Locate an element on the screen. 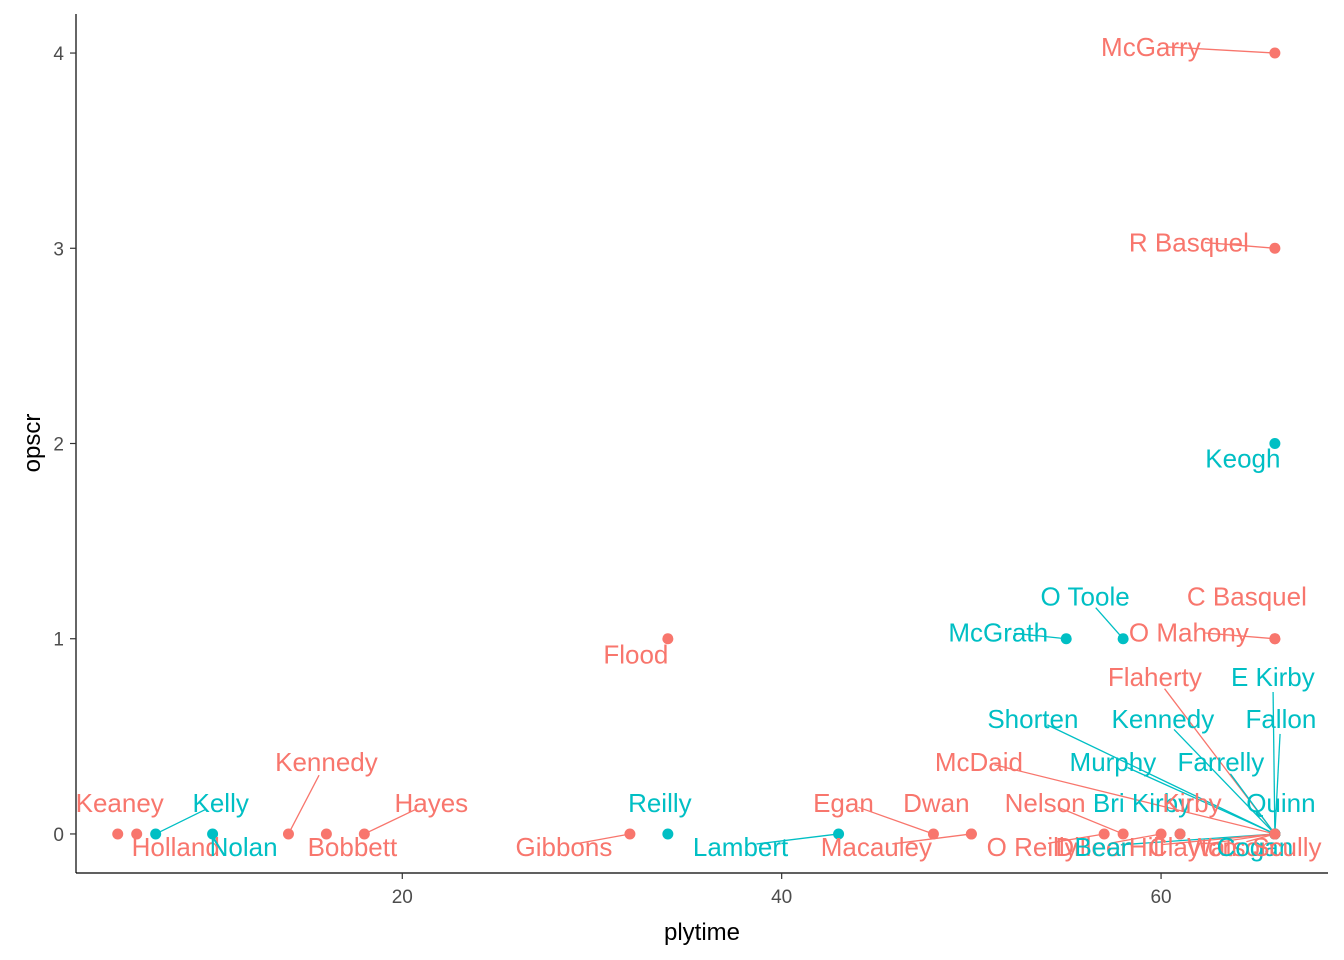 The height and width of the screenshot is (960, 1344). y-tick-label: 2 is located at coordinates (58, 445).